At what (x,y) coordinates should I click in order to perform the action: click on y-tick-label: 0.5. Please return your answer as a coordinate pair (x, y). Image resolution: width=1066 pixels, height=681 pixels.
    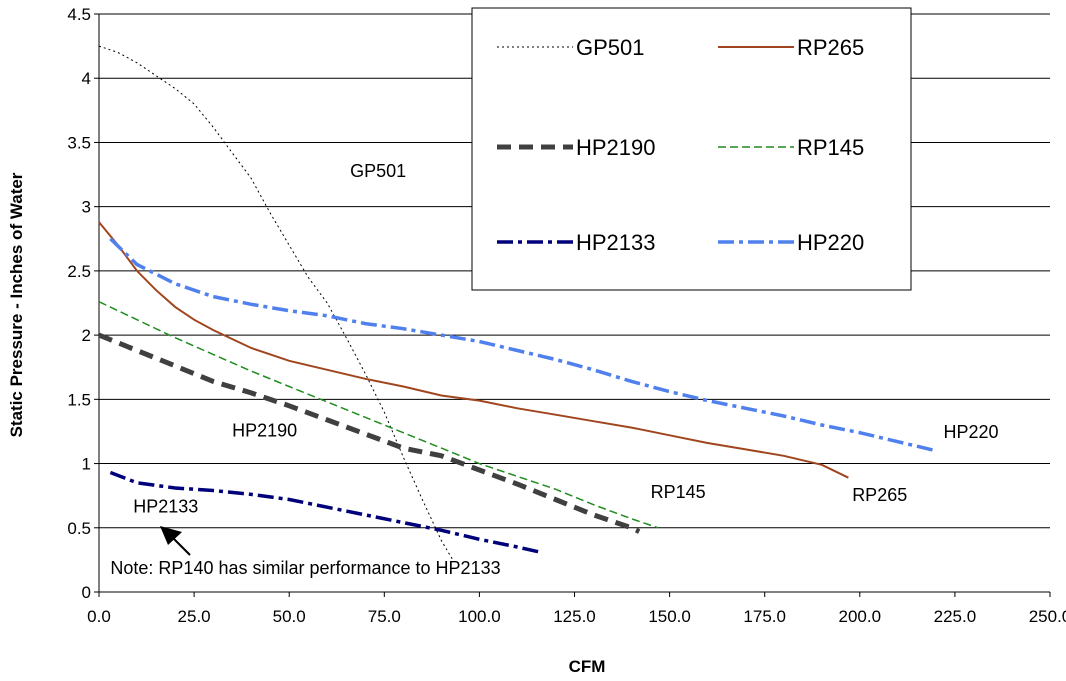
    Looking at the image, I should click on (79, 528).